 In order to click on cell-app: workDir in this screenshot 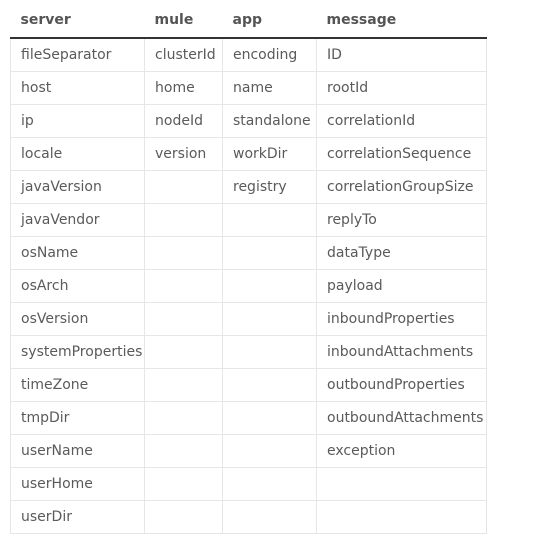, I will do `click(269, 154)`.